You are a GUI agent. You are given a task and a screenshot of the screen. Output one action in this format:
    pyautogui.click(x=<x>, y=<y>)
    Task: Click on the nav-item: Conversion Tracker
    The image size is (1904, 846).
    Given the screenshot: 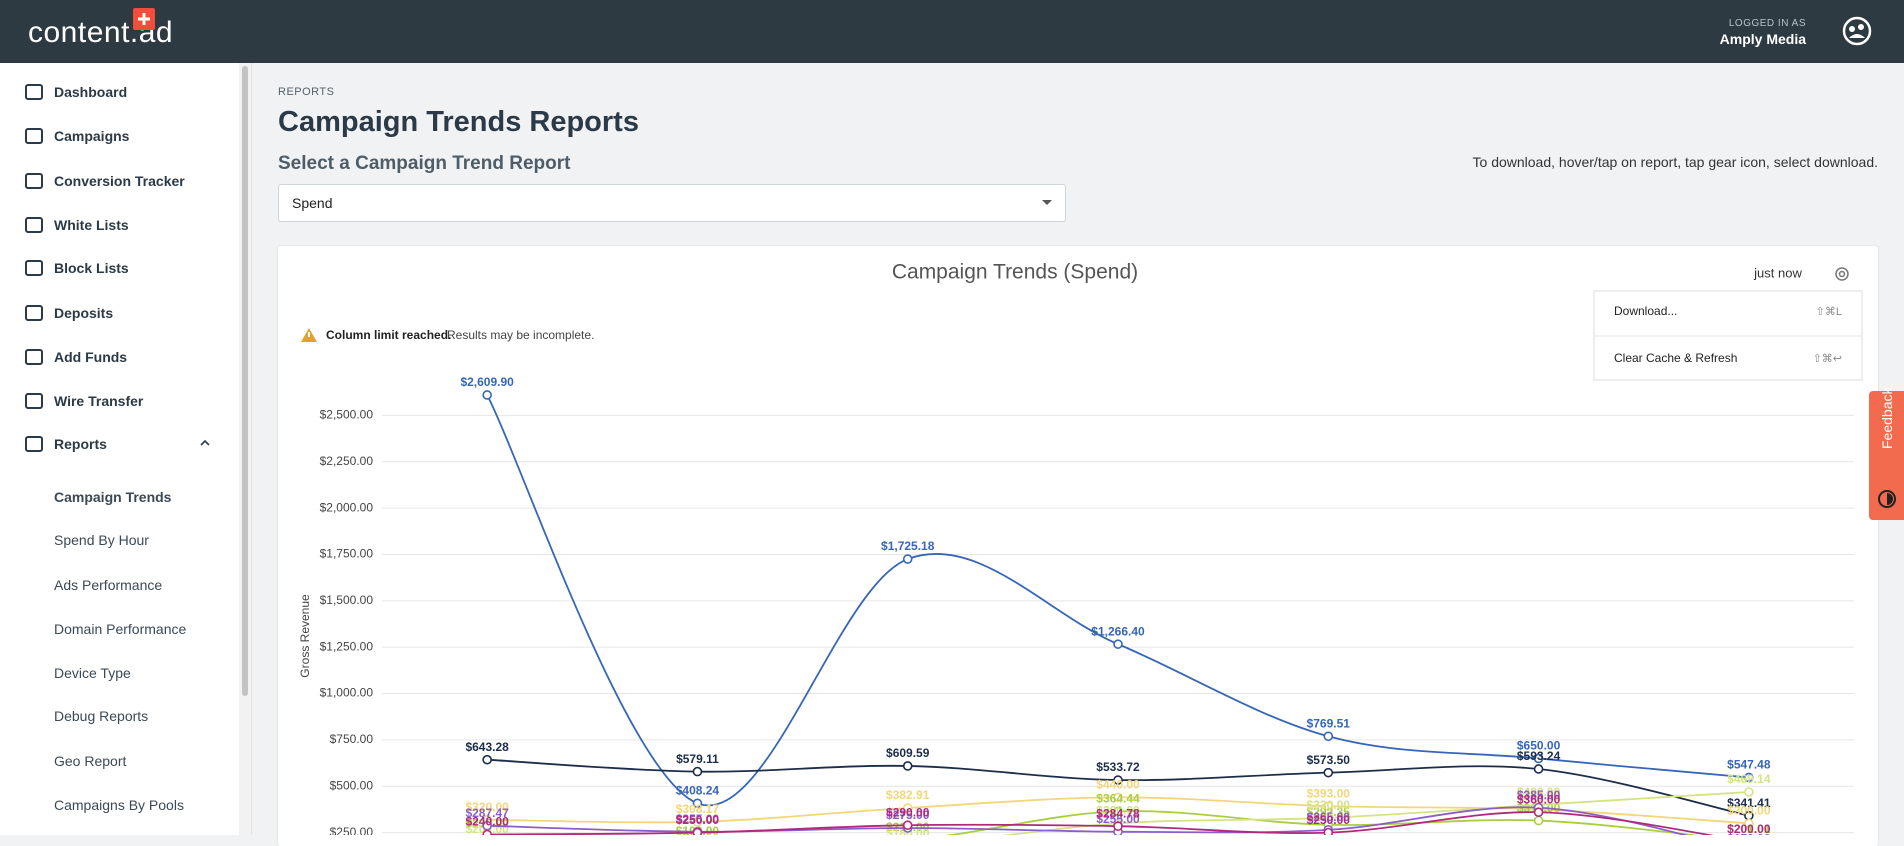 What is the action you would take?
    pyautogui.click(x=119, y=181)
    